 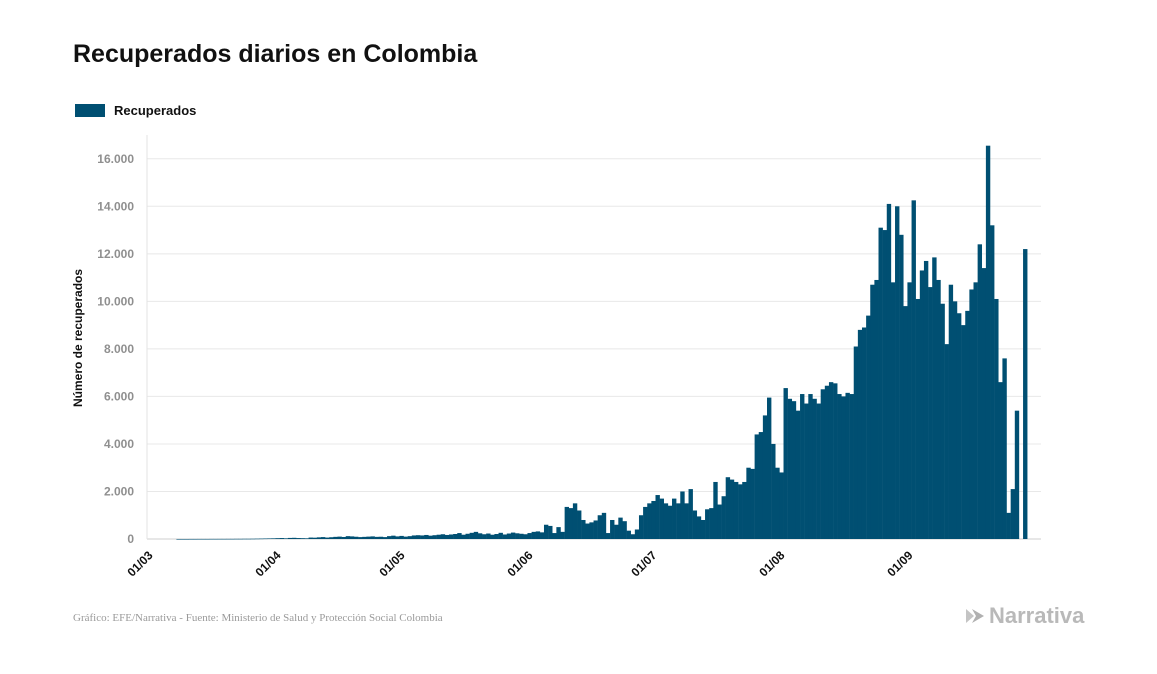 I want to click on x-tick-label: 01/04, so click(x=268, y=563).